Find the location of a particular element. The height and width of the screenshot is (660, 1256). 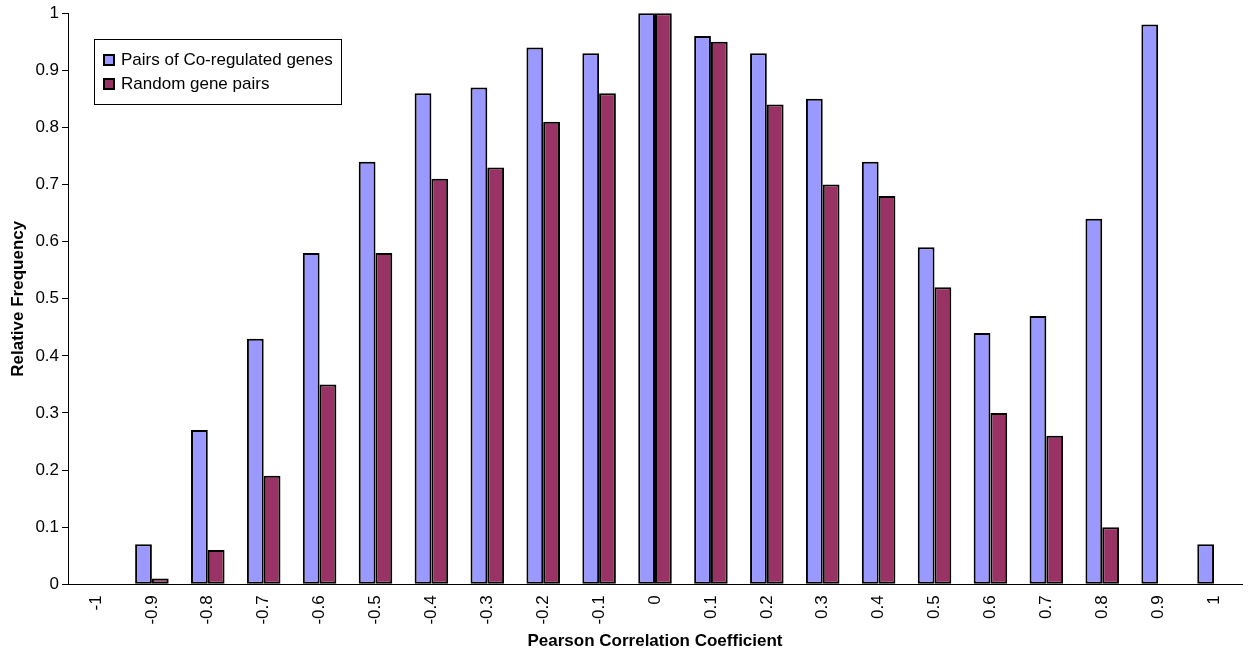

y-tick-label: 0.4 is located at coordinates (47, 355).